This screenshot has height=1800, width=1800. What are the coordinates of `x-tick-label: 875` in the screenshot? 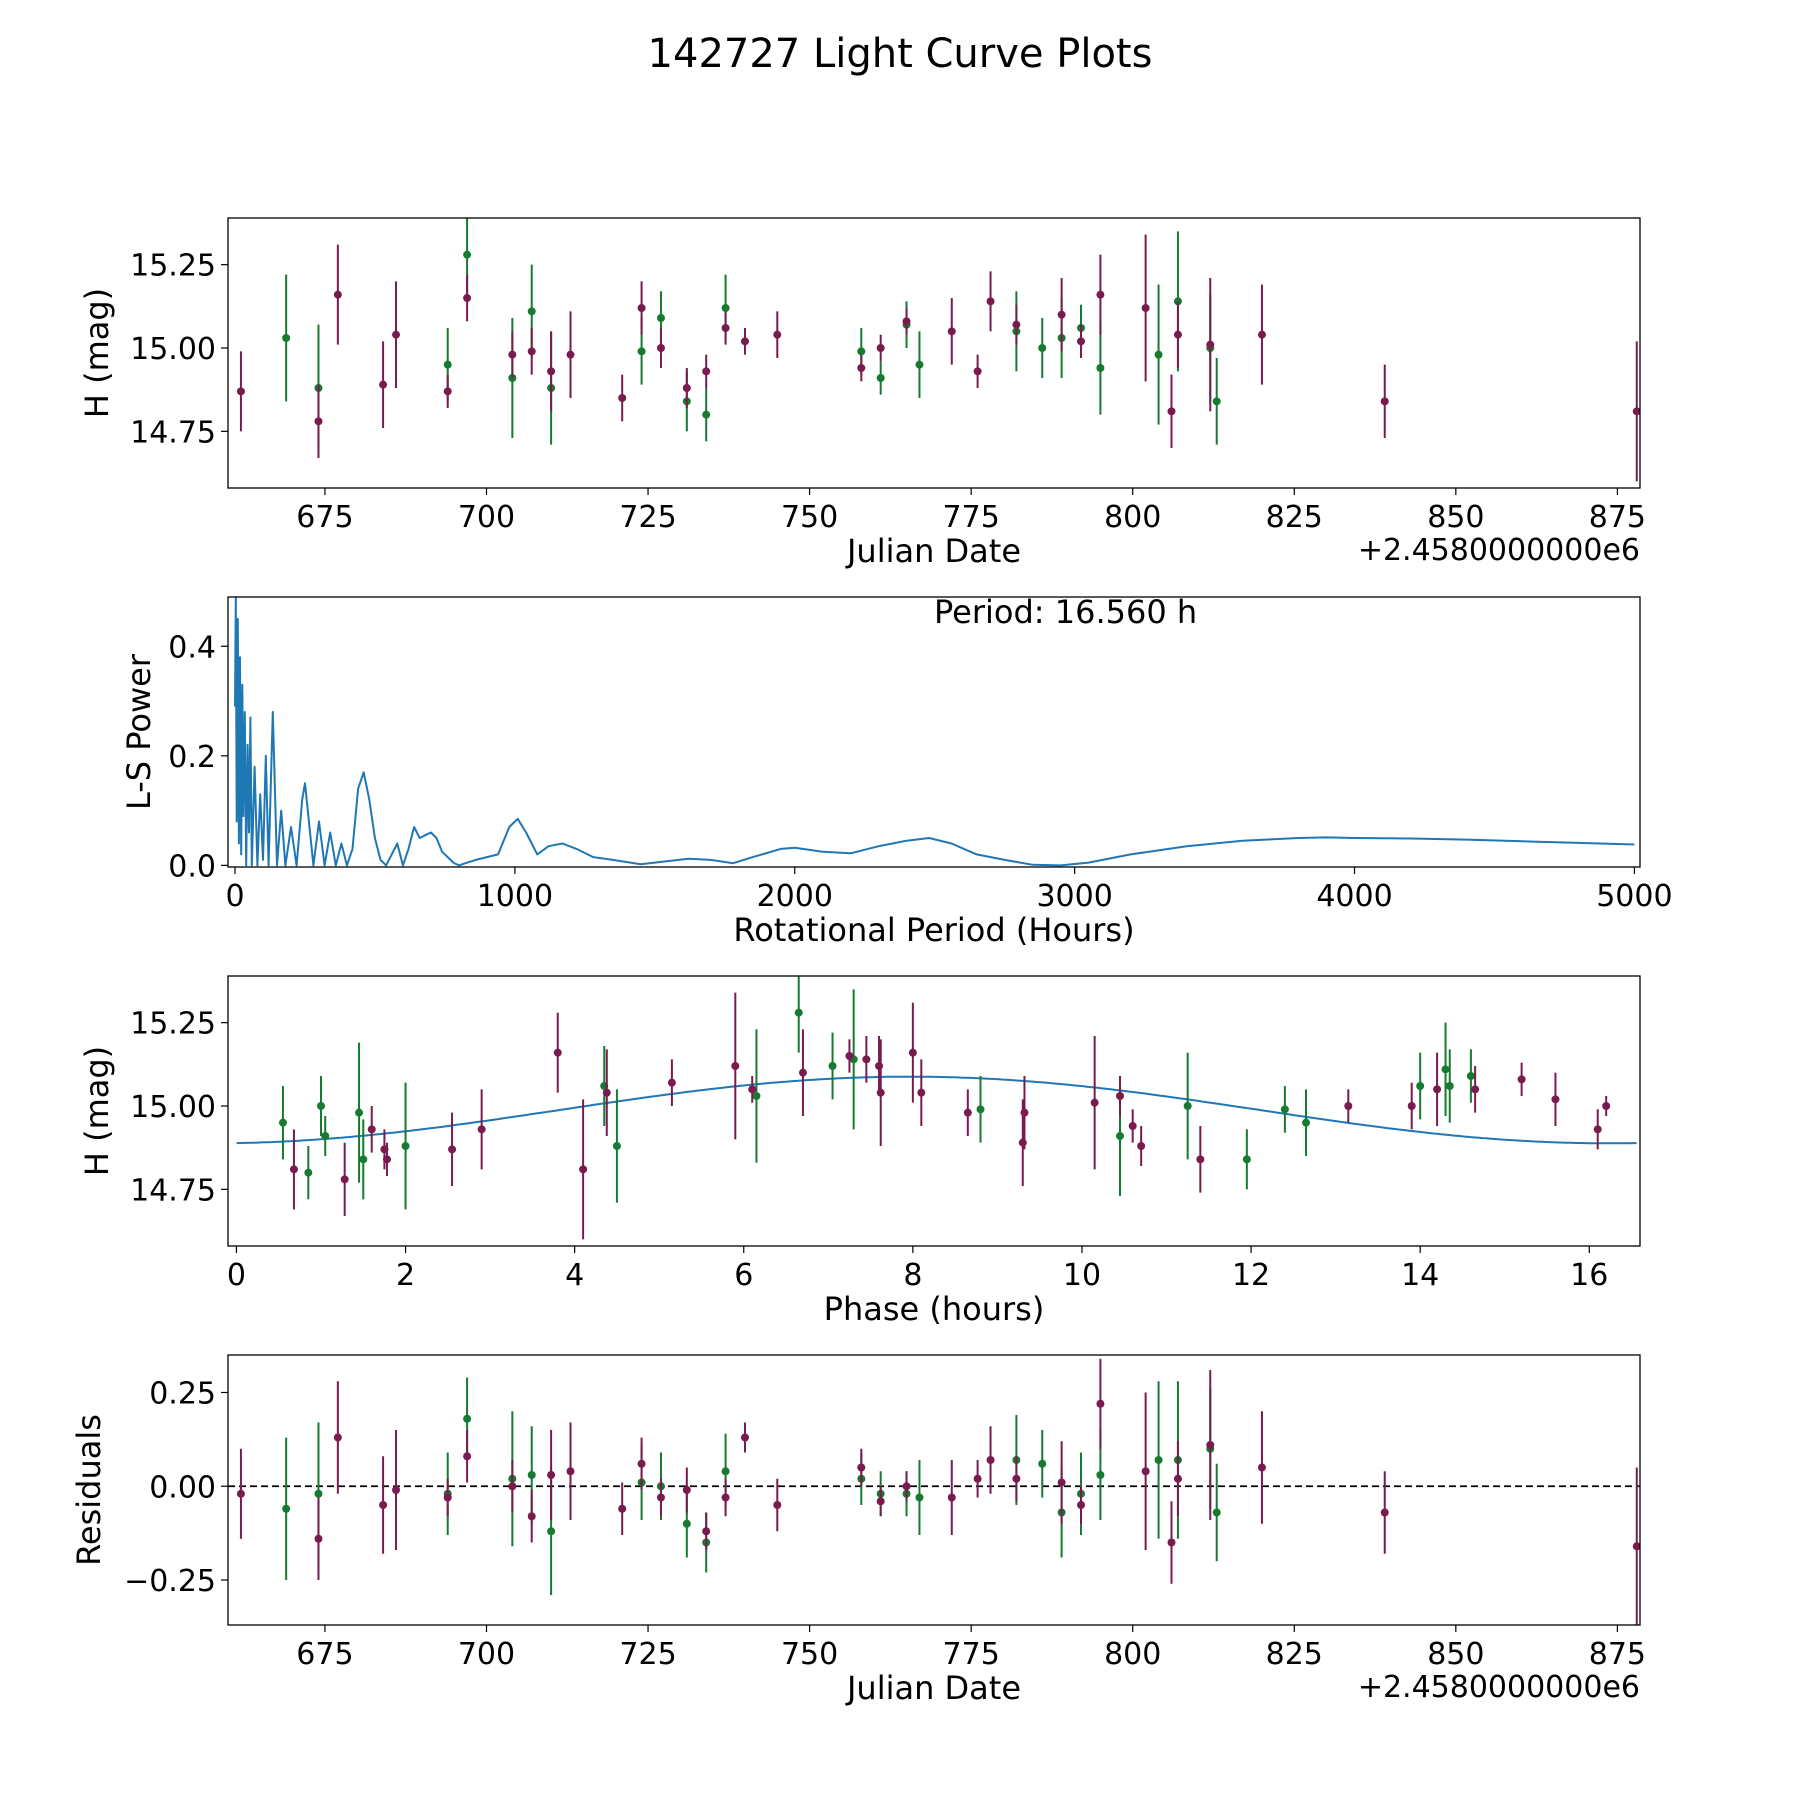 It's located at (1617, 1654).